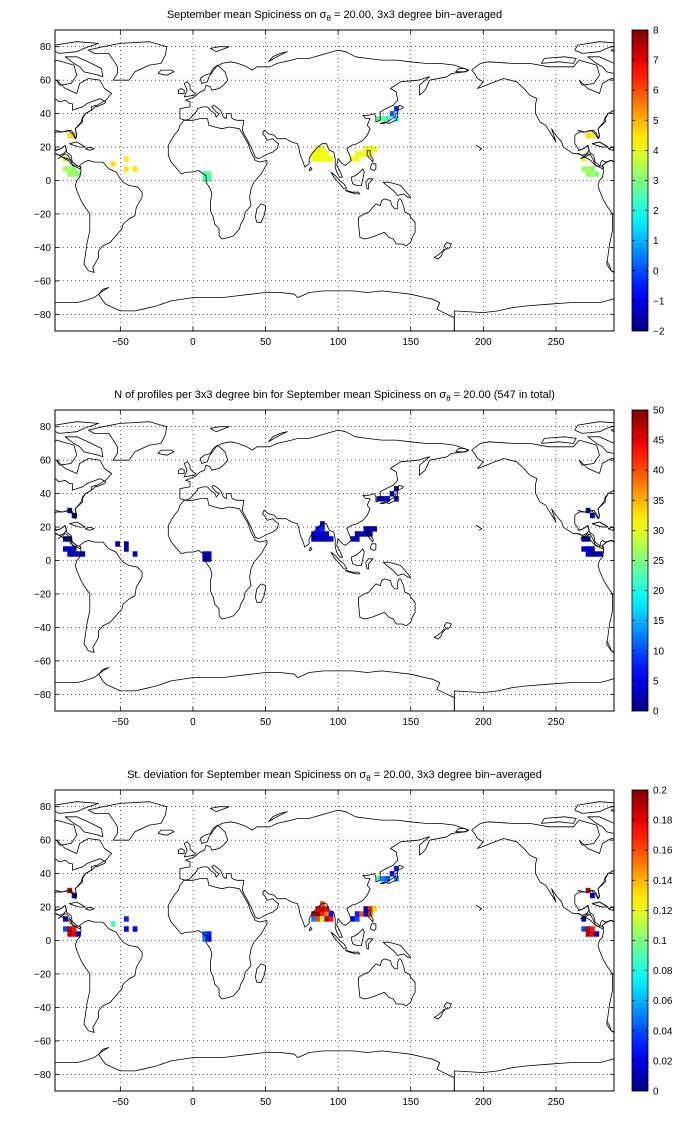 The height and width of the screenshot is (1140, 696). Describe the element at coordinates (663, 821) in the screenshot. I see `colorbar-tick-label: 0.18` at that location.